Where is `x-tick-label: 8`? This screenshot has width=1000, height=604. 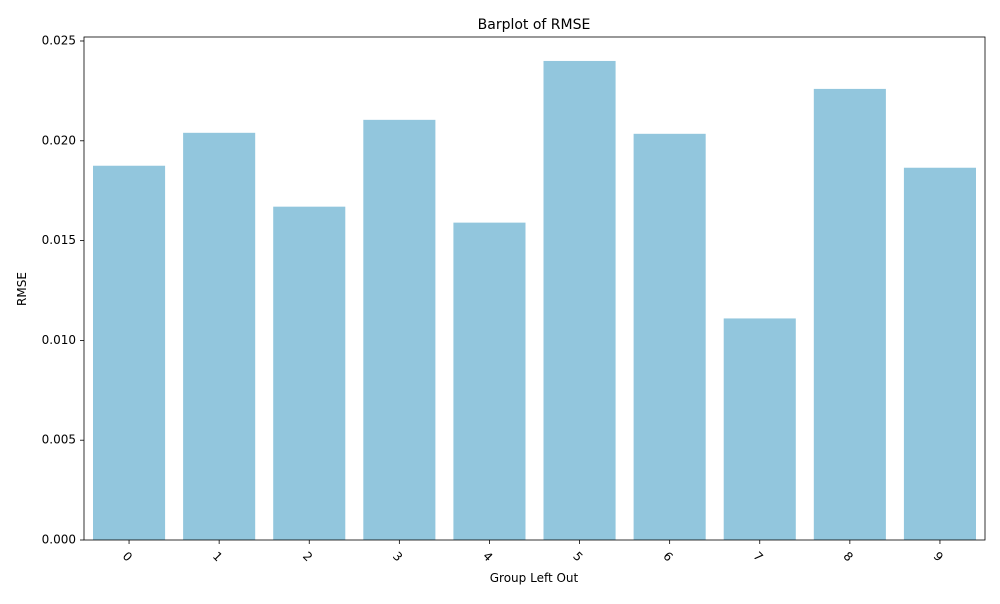 x-tick-label: 8 is located at coordinates (848, 556).